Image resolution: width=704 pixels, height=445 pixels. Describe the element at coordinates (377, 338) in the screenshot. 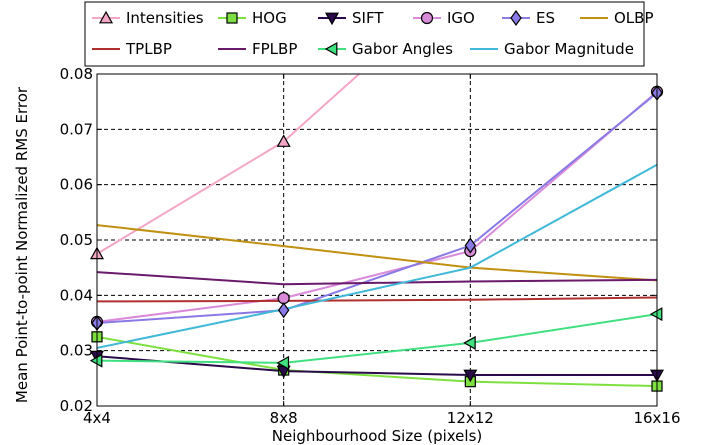

I see `series-line-gabor-angles` at that location.